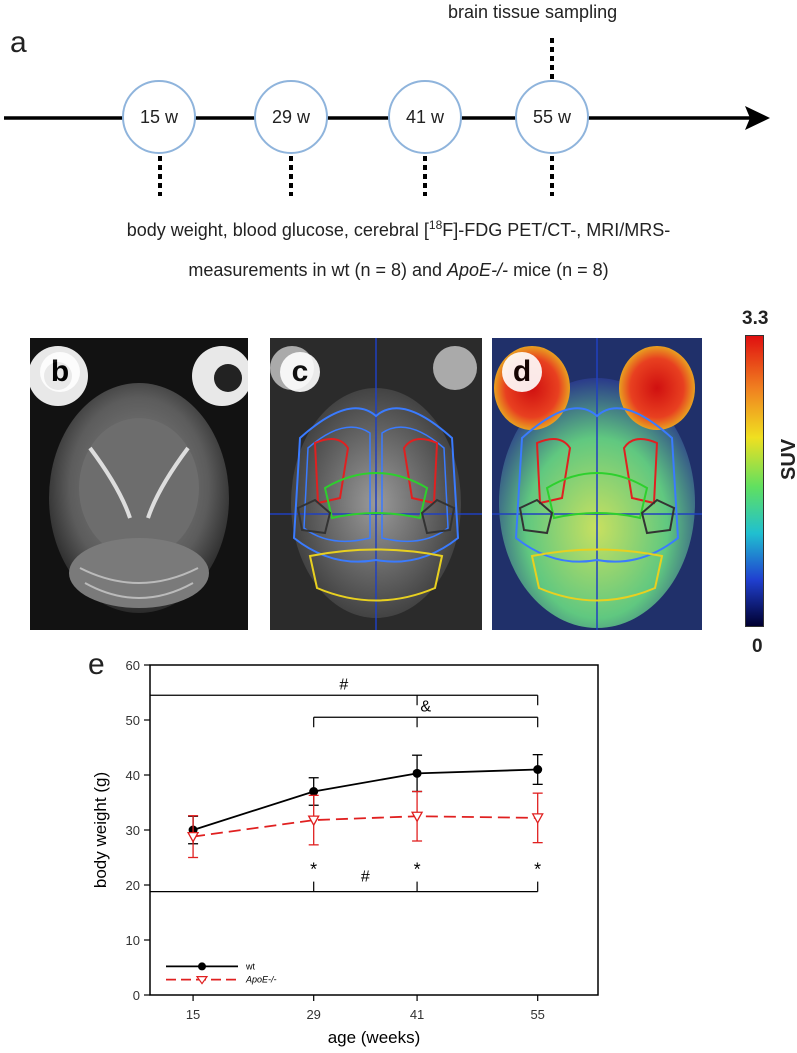 The height and width of the screenshot is (1053, 797). I want to click on y-axis-label: body weight (g), so click(100, 830).